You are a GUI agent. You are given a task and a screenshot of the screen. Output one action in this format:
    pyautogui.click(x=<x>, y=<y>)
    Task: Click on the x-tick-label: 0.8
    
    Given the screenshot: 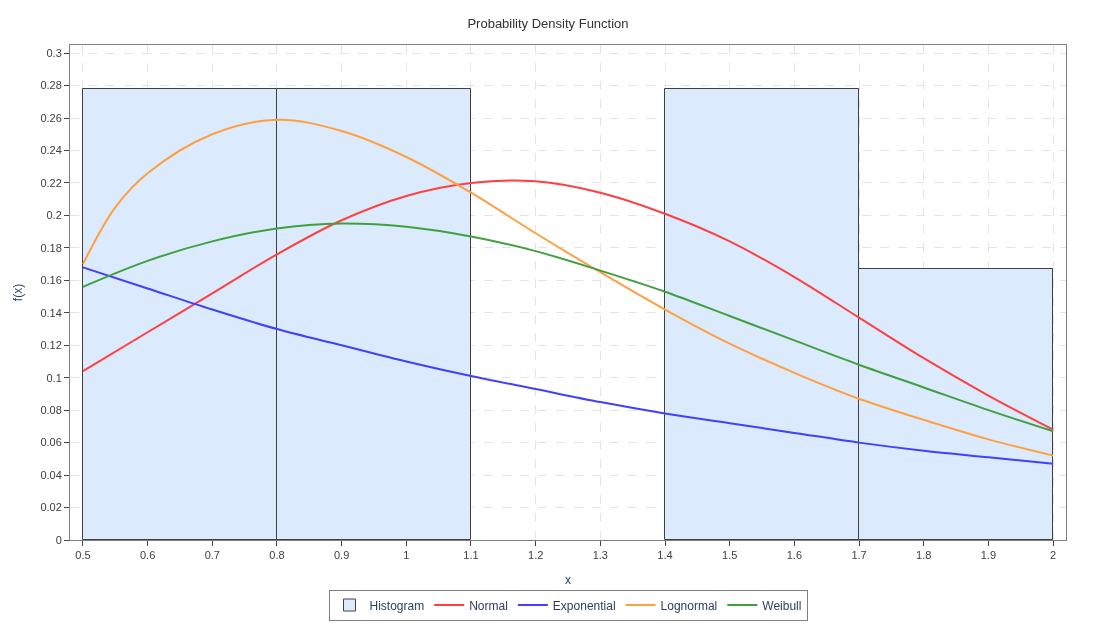 What is the action you would take?
    pyautogui.click(x=277, y=555)
    